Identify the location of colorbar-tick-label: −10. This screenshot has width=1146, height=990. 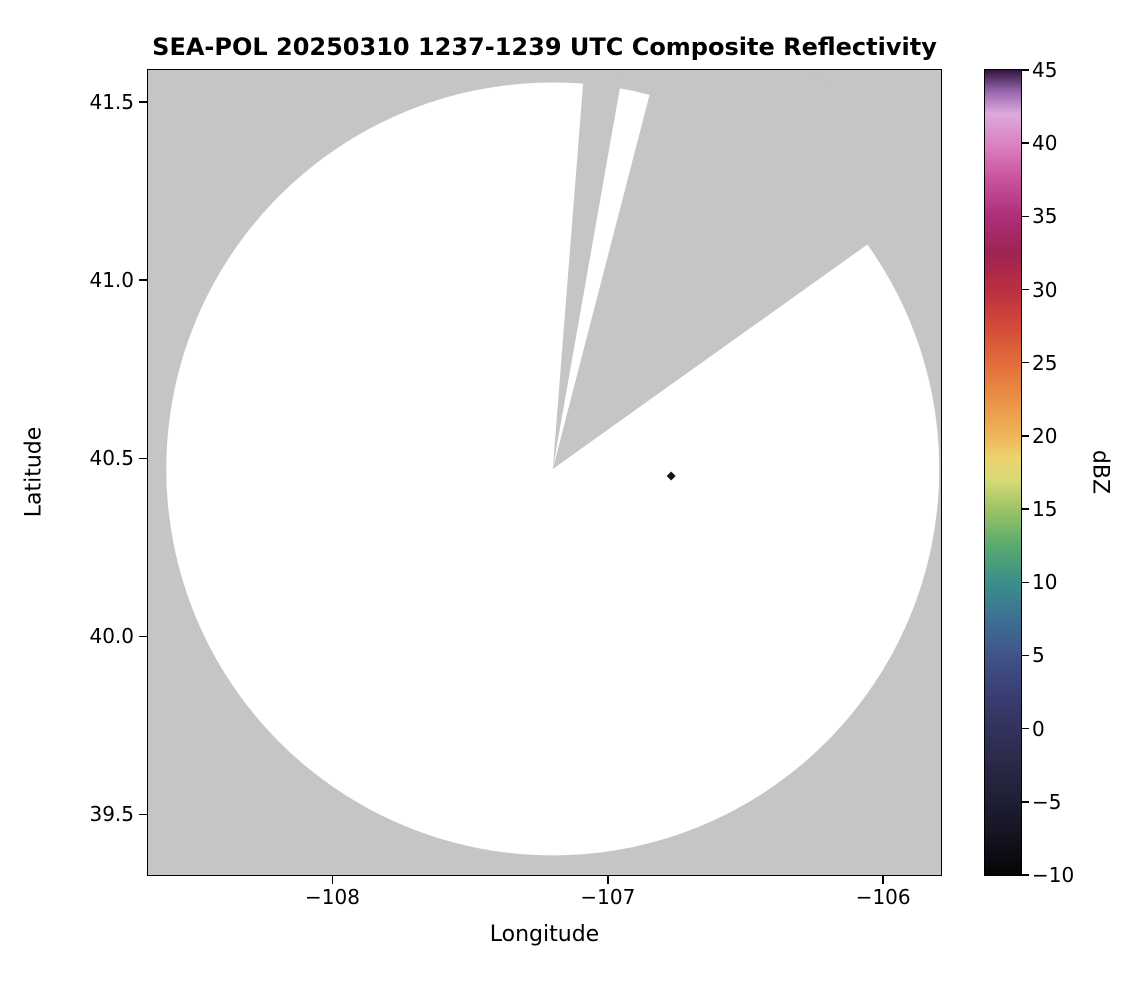
(1053, 875).